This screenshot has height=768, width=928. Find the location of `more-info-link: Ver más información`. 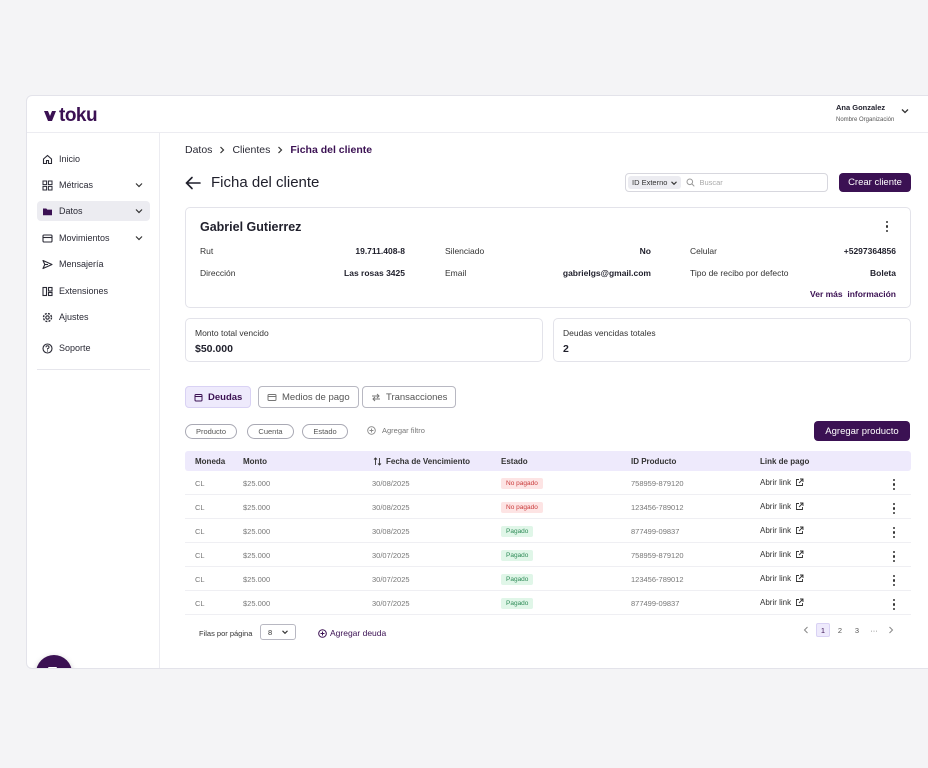

more-info-link: Ver más información is located at coordinates (853, 294).